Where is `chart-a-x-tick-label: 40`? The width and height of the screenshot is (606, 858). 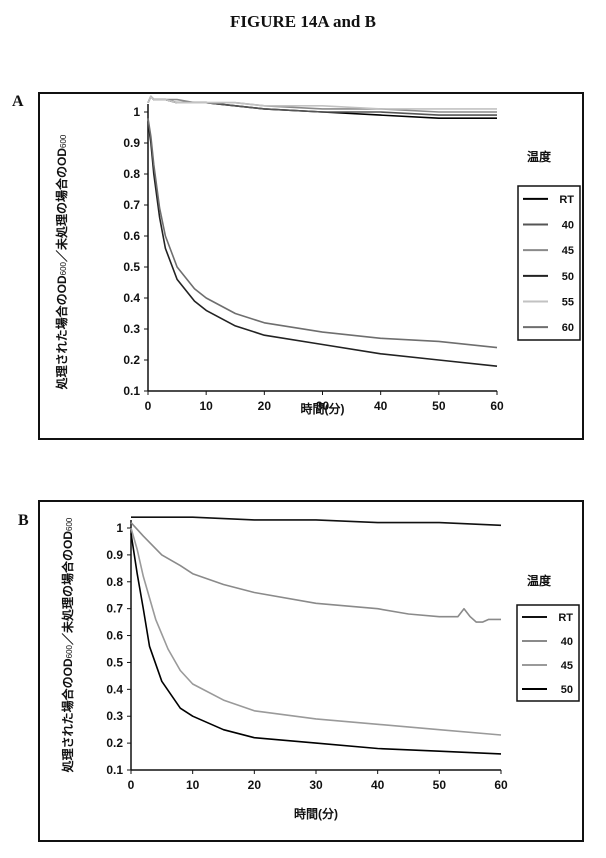
chart-a-x-tick-label: 40 is located at coordinates (381, 406).